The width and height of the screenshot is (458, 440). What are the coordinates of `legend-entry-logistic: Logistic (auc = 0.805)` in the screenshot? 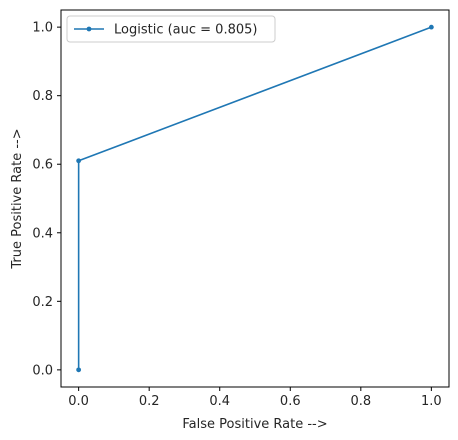 It's located at (185, 30).